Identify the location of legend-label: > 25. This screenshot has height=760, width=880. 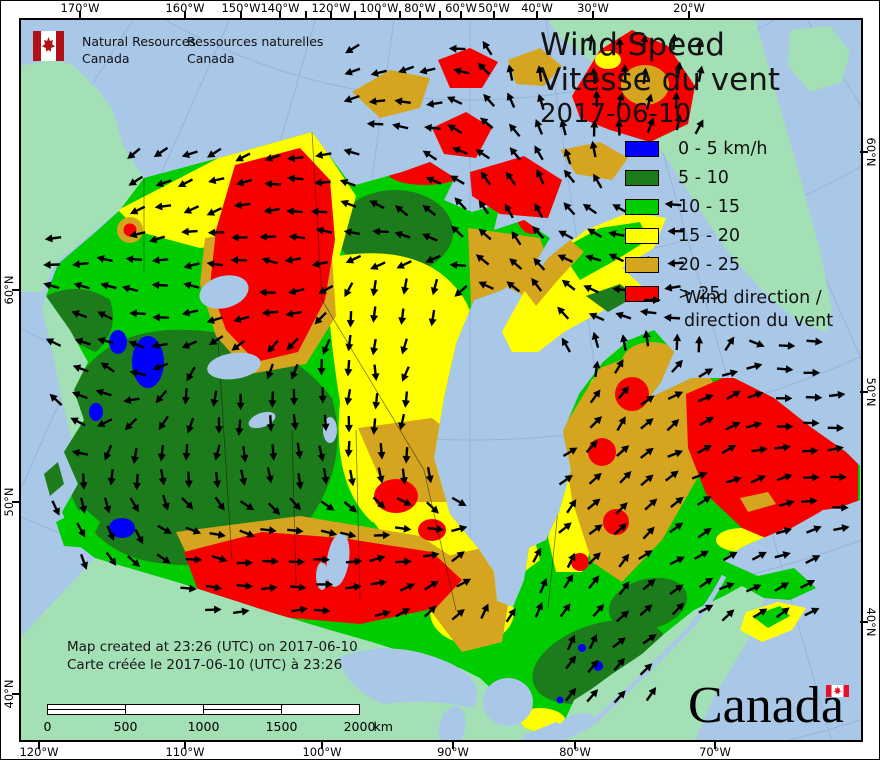
(699, 293).